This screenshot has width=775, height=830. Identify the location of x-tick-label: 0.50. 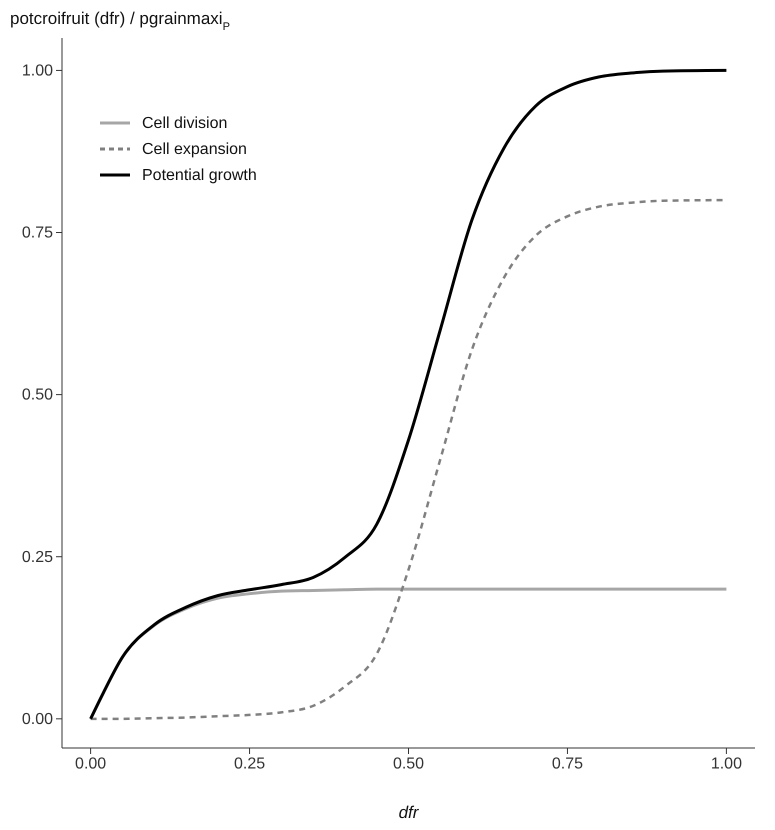
(408, 763).